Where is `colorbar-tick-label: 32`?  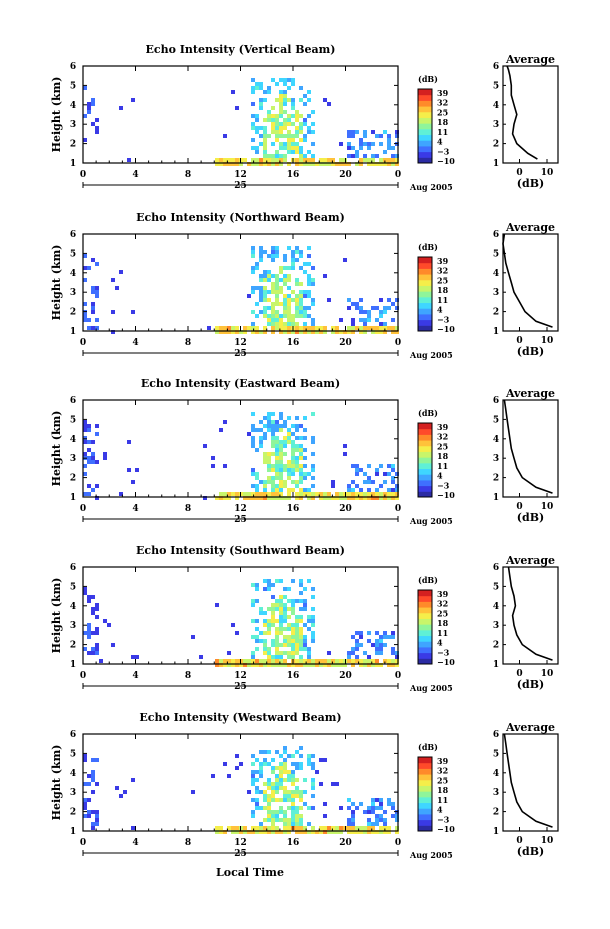 colorbar-tick-label: 32 is located at coordinates (442, 103).